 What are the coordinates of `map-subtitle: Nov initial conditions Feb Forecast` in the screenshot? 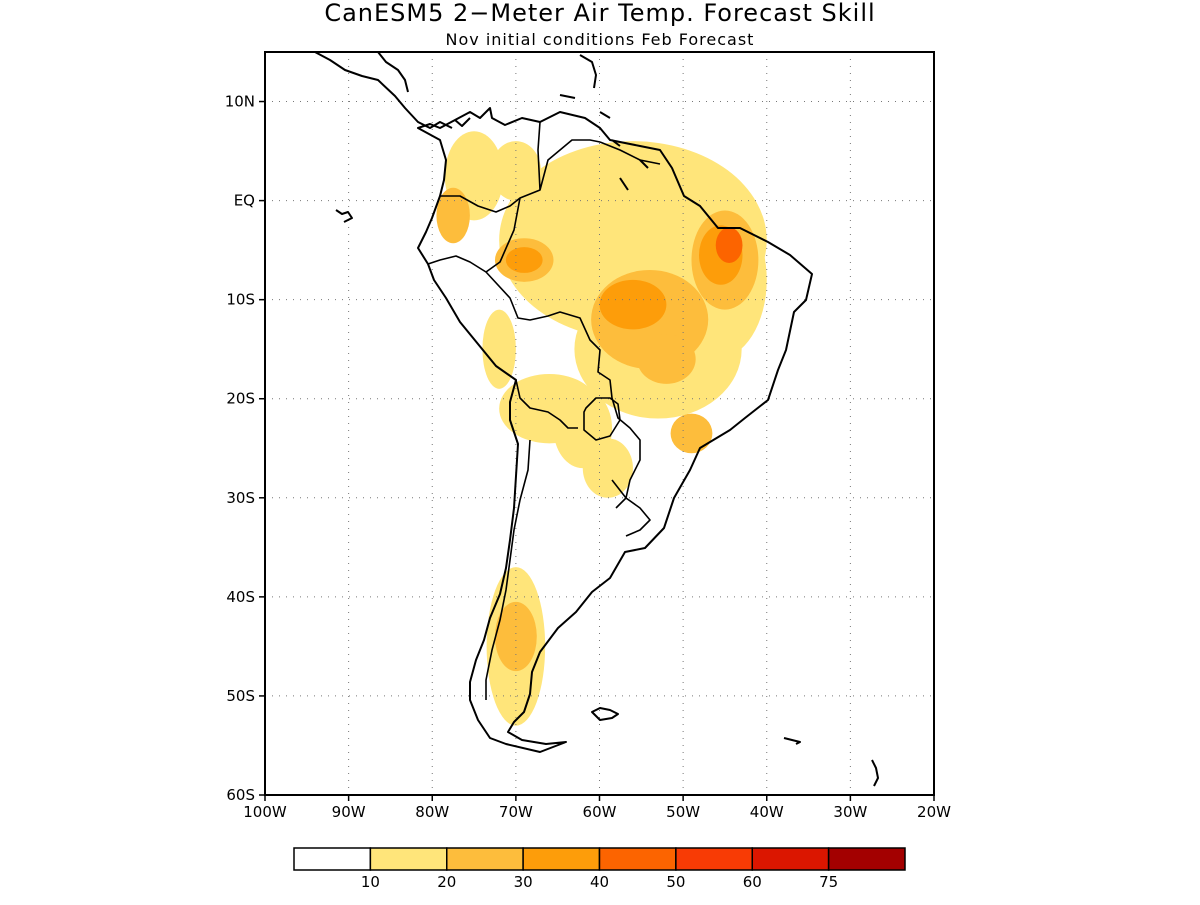 It's located at (600, 39).